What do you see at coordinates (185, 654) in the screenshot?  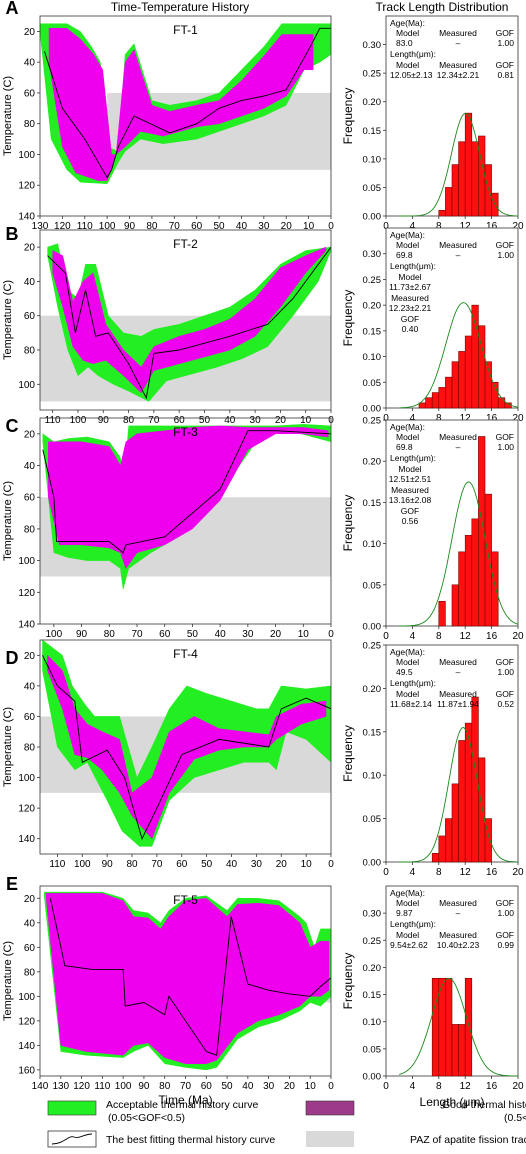 I see `tt-title: FT-4` at bounding box center [185, 654].